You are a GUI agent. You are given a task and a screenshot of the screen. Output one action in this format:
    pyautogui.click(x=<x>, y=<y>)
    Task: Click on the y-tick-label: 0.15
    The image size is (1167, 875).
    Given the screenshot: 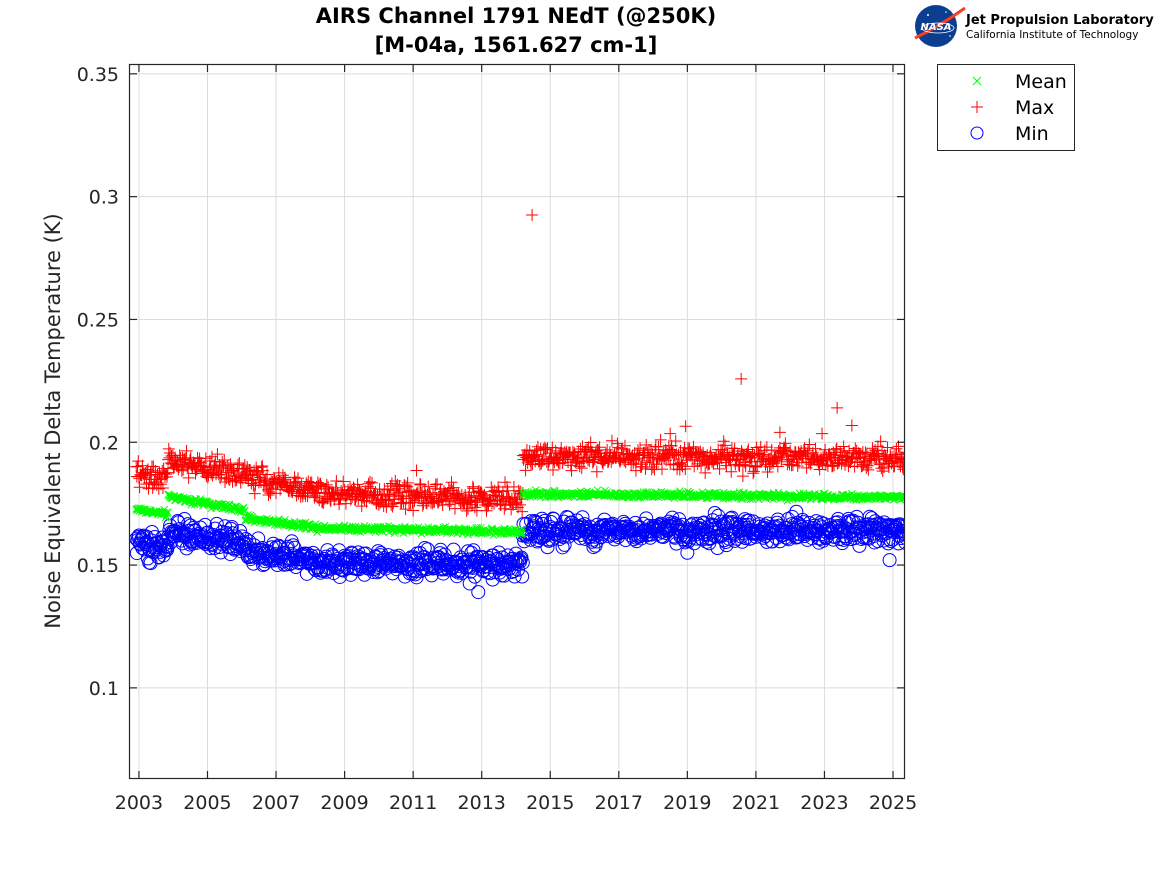 What is the action you would take?
    pyautogui.click(x=98, y=566)
    